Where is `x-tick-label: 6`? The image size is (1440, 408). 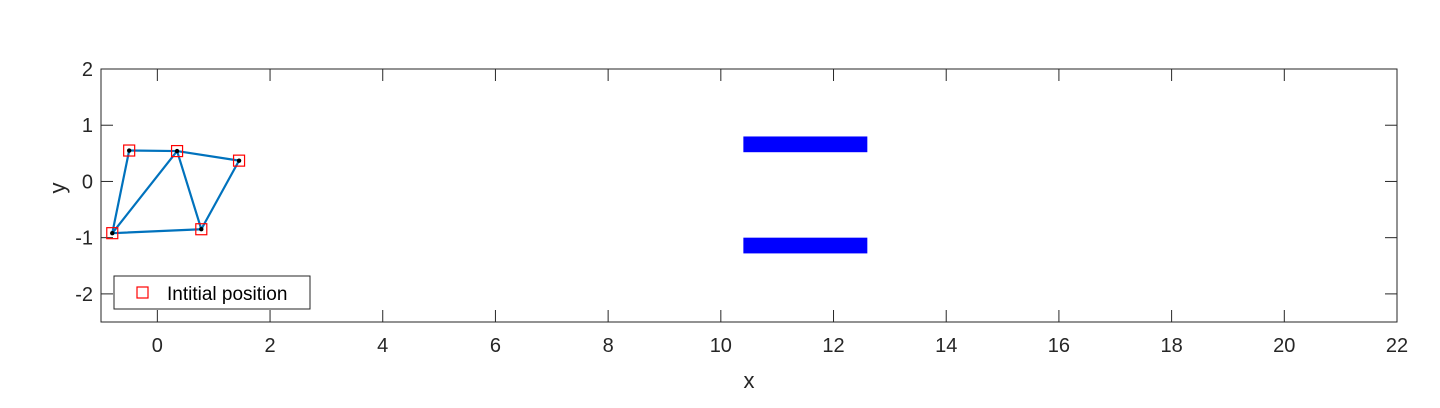
x-tick-label: 6 is located at coordinates (495, 346).